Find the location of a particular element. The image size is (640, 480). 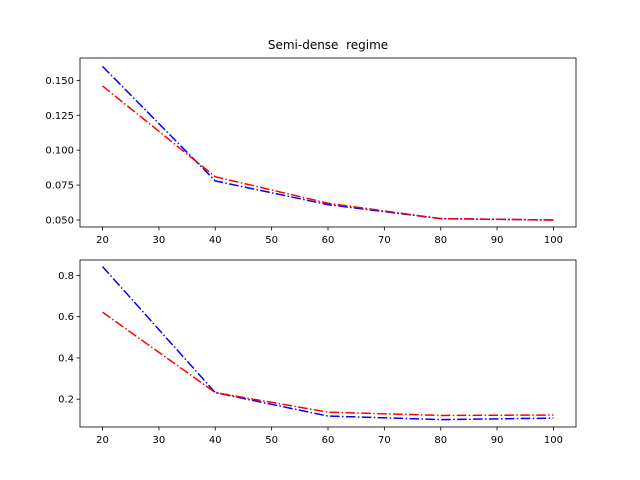

y-tick-label: 0.150 is located at coordinates (59, 81).